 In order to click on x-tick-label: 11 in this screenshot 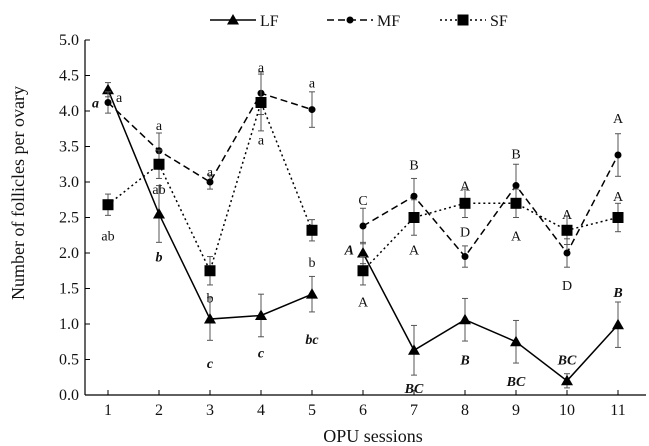, I will do `click(617, 410)`.